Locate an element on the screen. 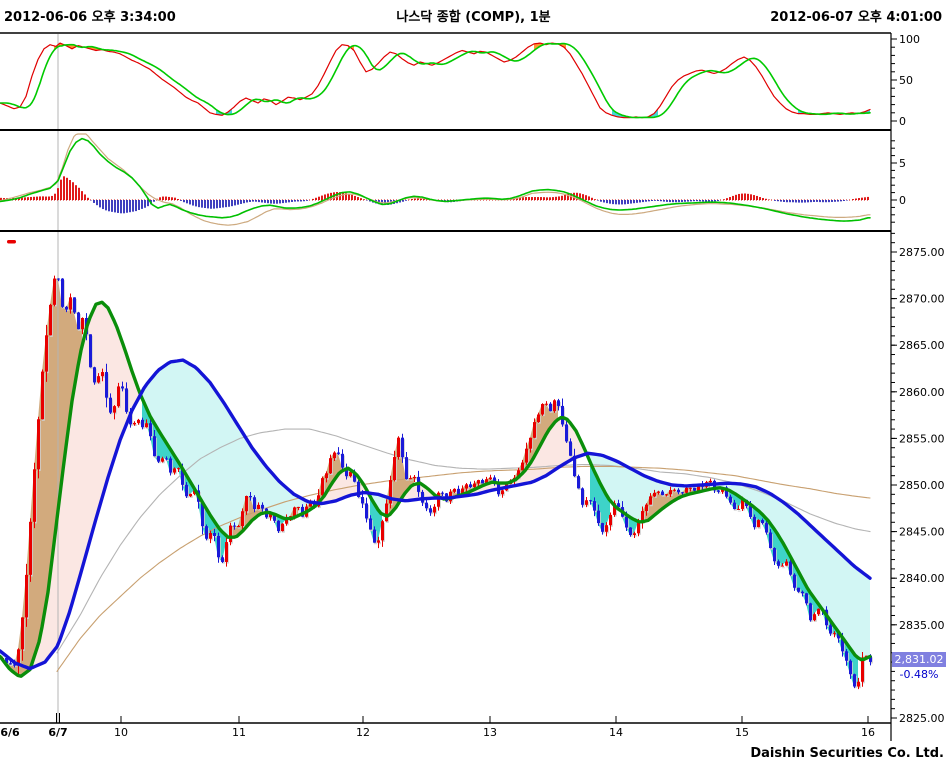  svg-text: 2855.00 is located at coordinates (922, 438).